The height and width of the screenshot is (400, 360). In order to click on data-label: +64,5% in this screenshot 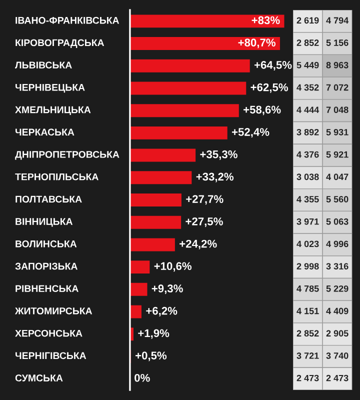, I will do `click(273, 65)`.